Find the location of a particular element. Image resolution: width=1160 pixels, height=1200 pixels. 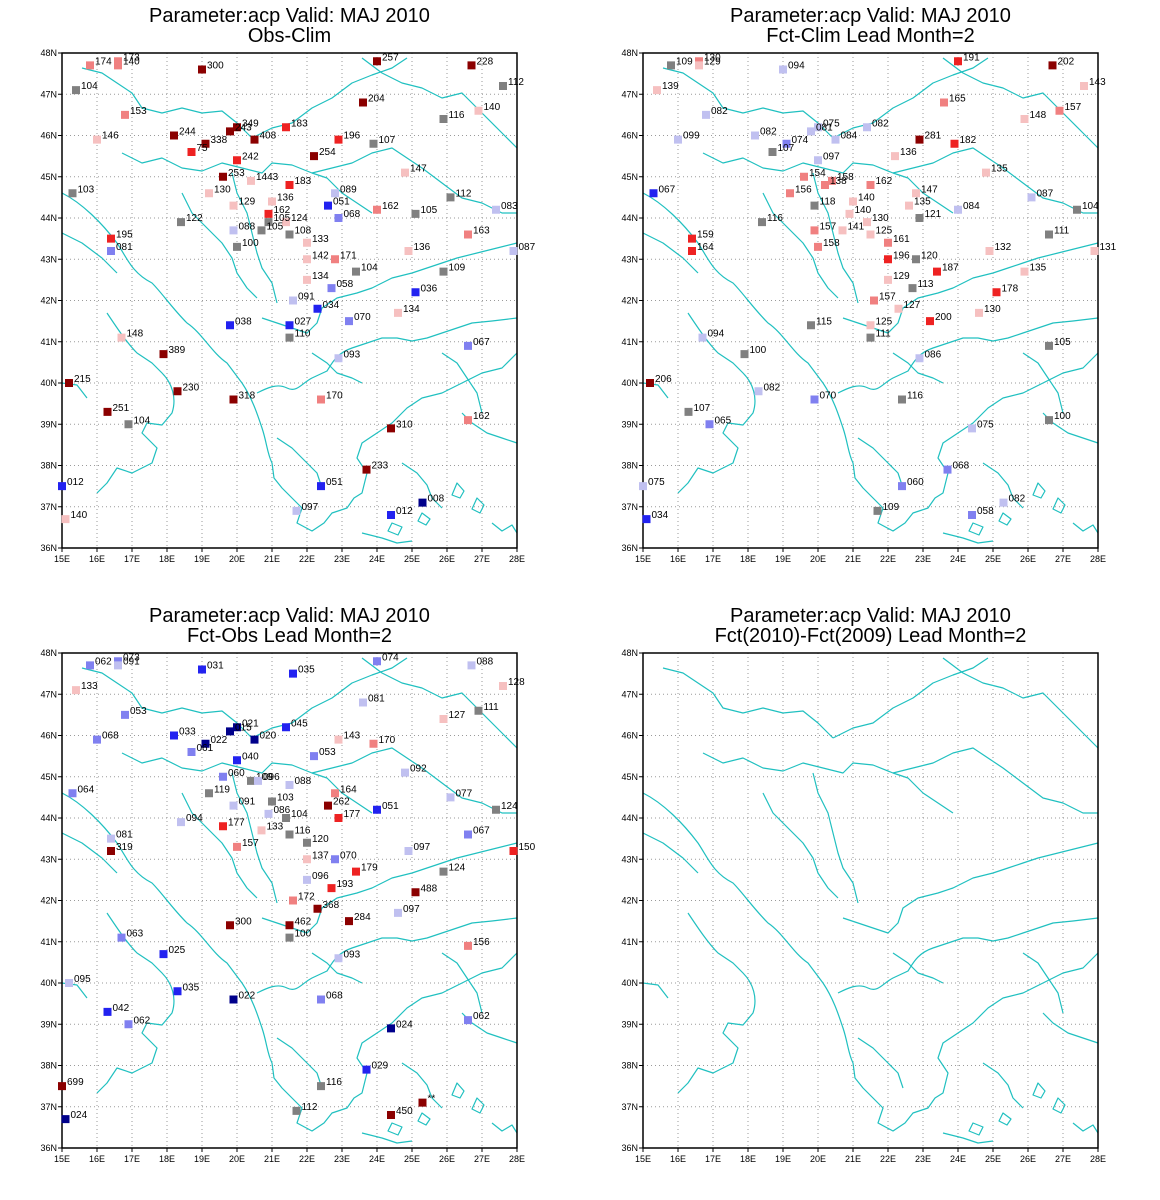

station-value: 081 is located at coordinates (376, 699).